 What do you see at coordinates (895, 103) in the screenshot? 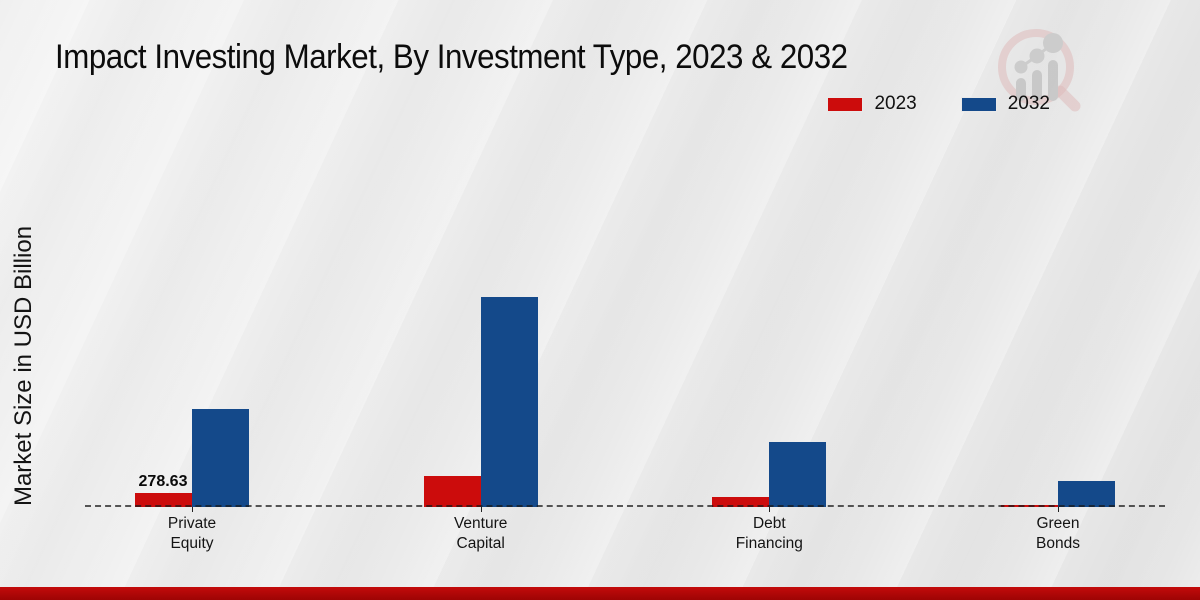
I see `legend-label-2023: 2023` at bounding box center [895, 103].